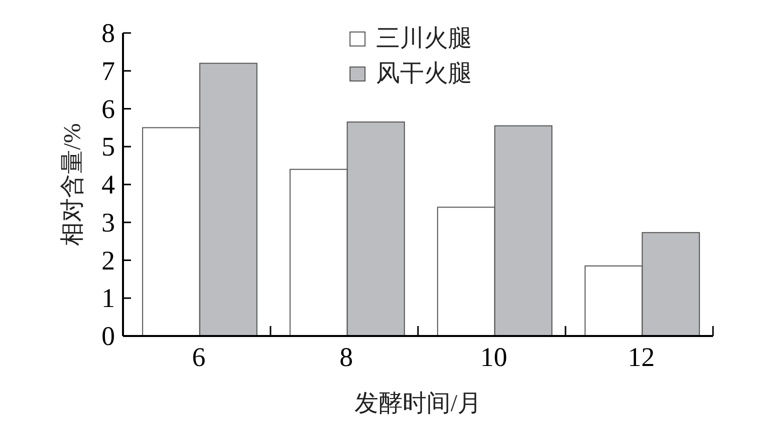 This screenshot has height=433, width=780. What do you see at coordinates (109, 185) in the screenshot?
I see `y-tick-label: 4` at bounding box center [109, 185].